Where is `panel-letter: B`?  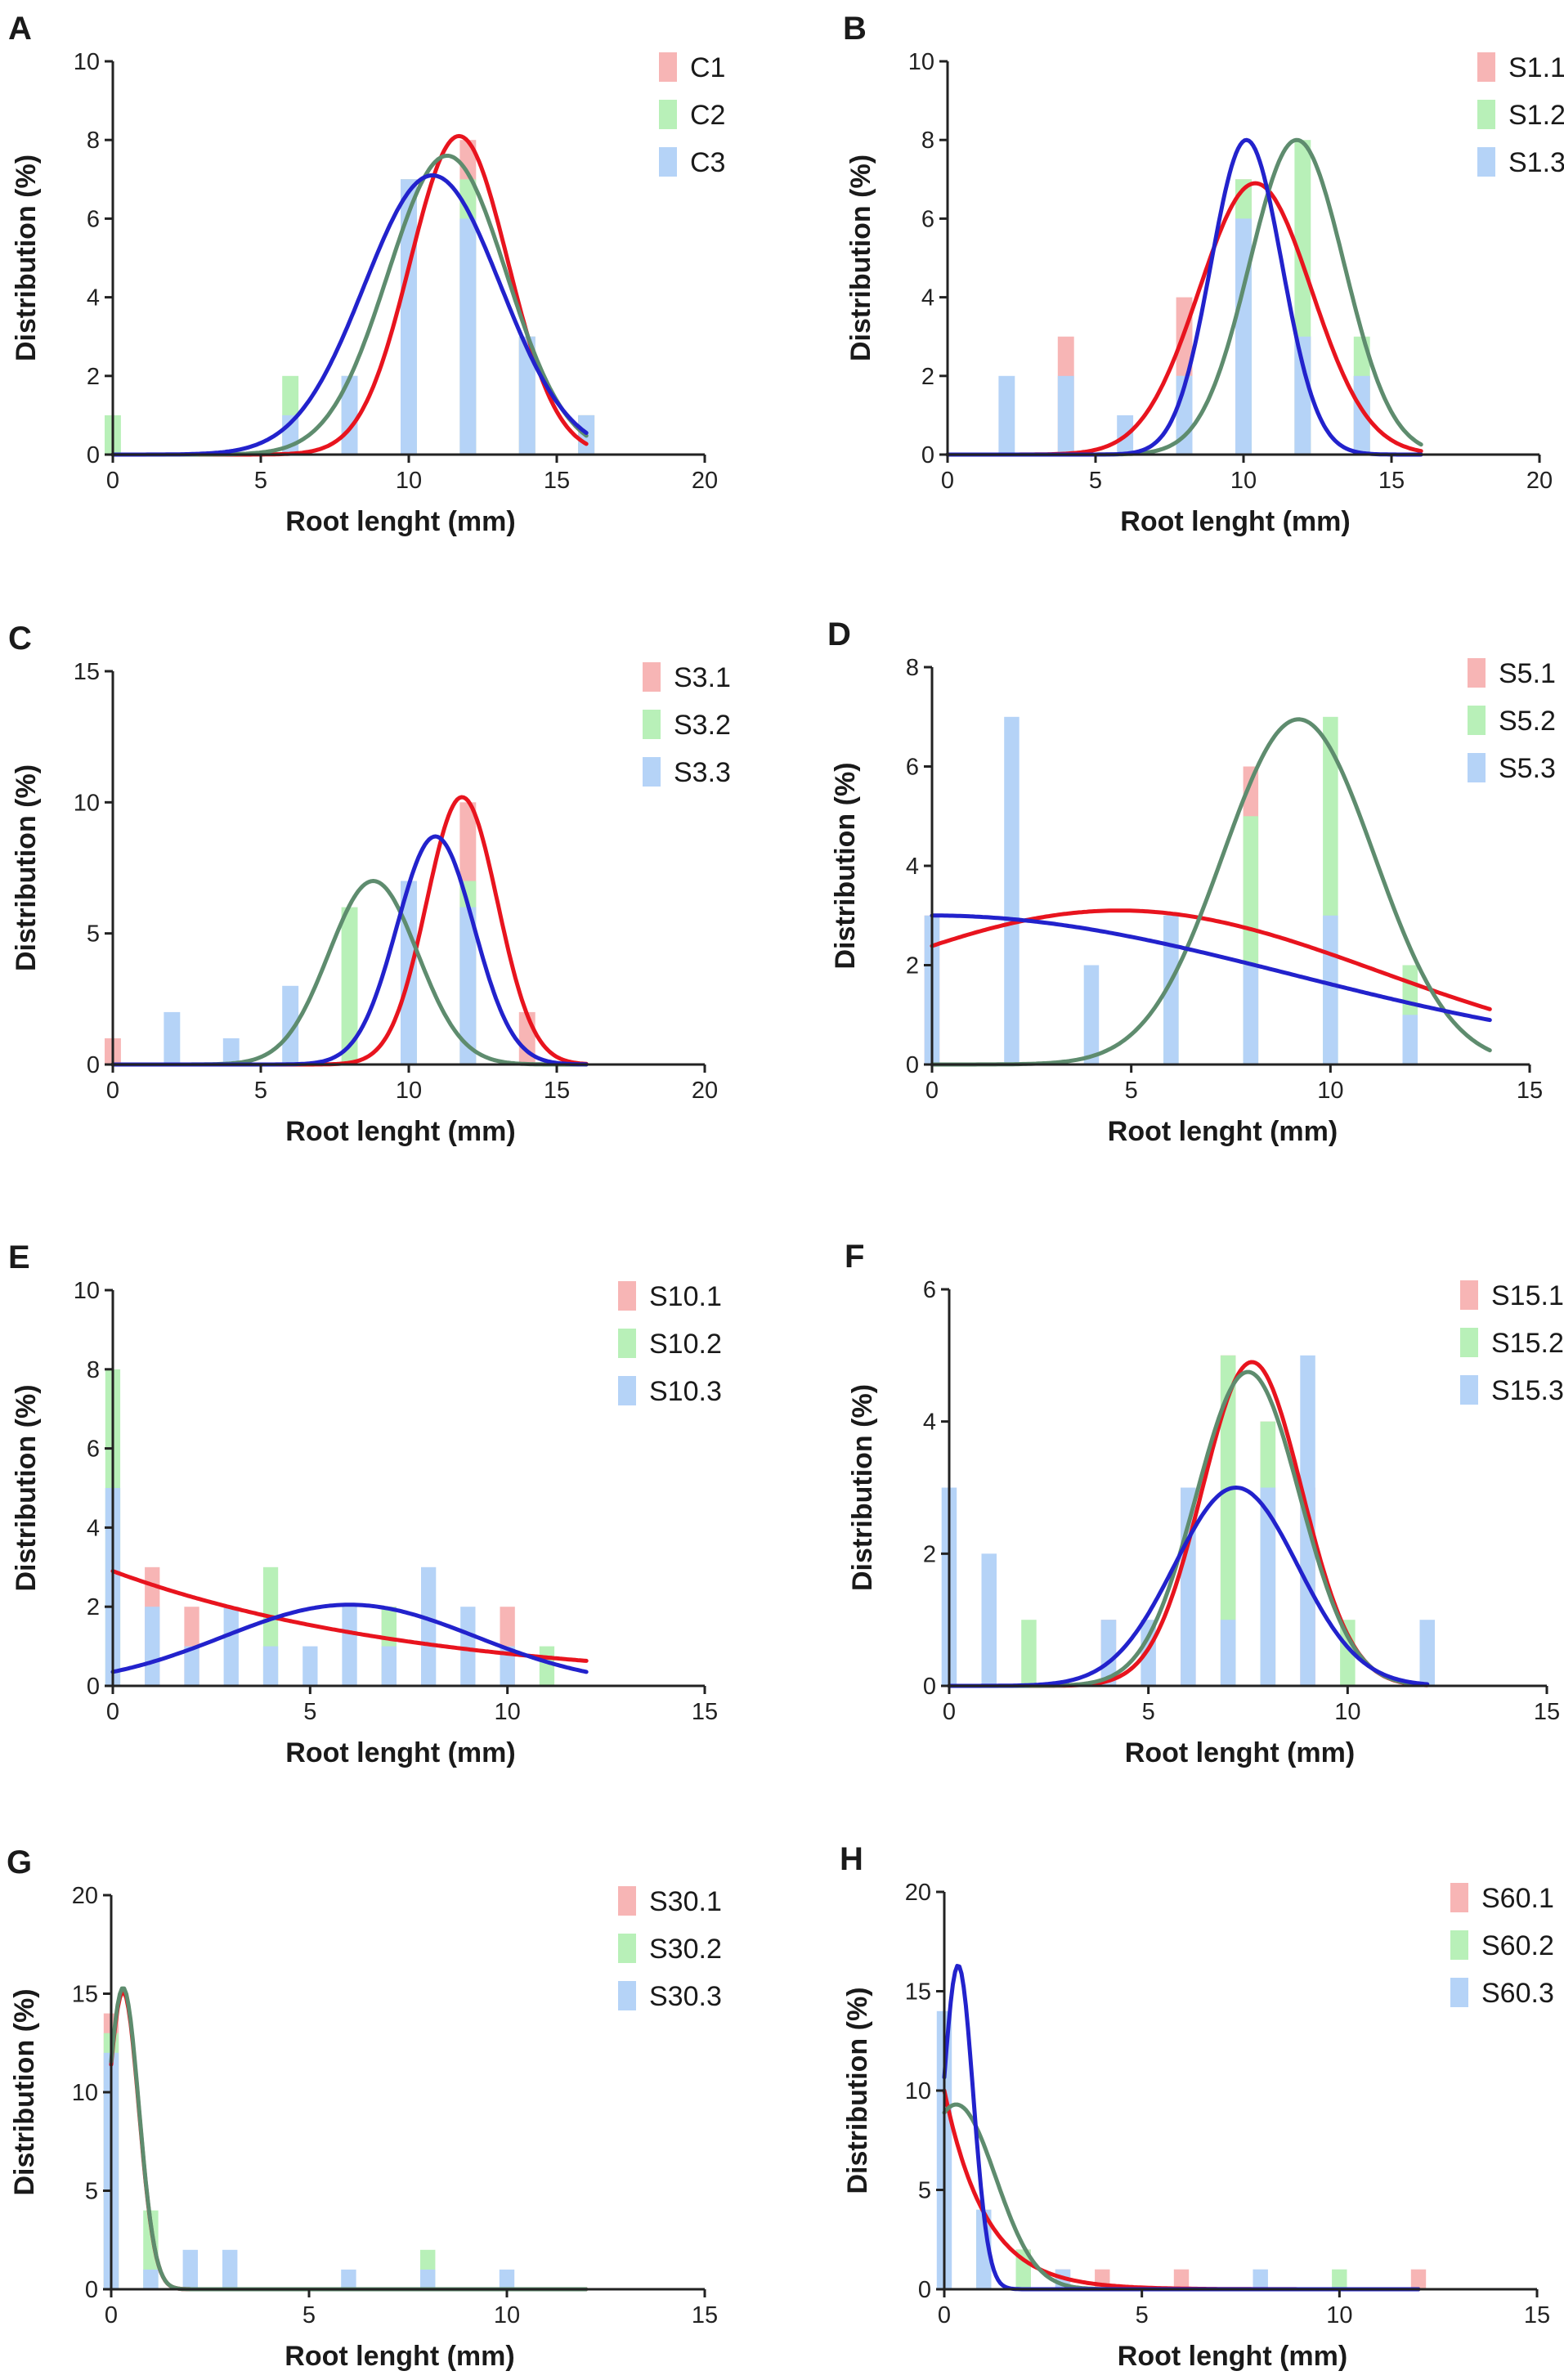
panel-letter: B is located at coordinates (855, 29).